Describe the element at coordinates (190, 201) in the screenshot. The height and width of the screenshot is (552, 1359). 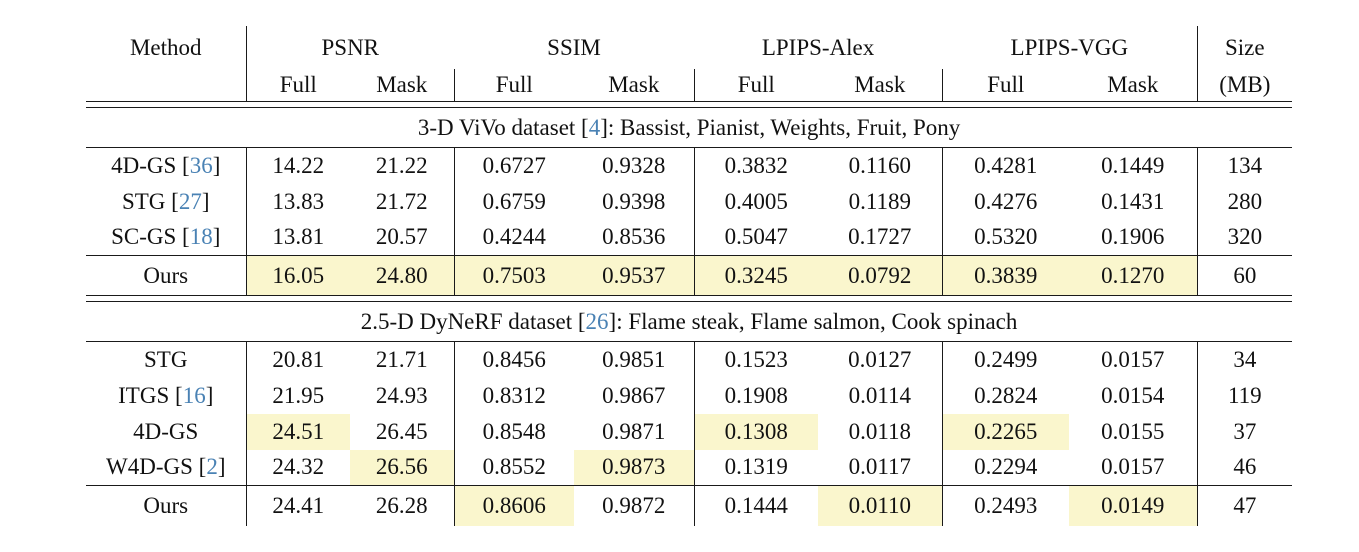
I see `citation-link: 27` at that location.